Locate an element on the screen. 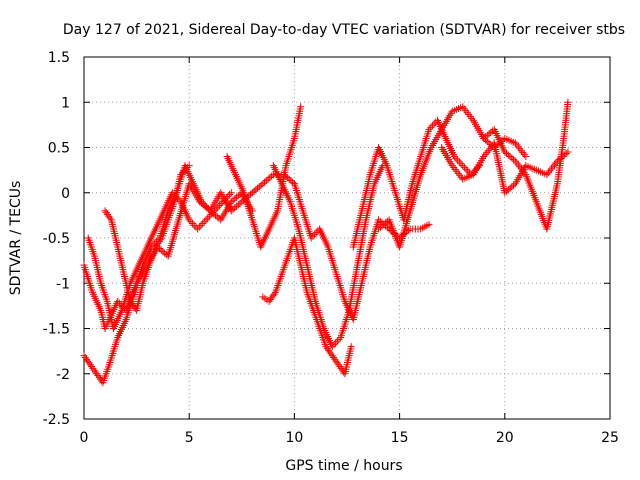 This screenshot has width=640, height=480. y-tick-label: -2 is located at coordinates (63, 375).